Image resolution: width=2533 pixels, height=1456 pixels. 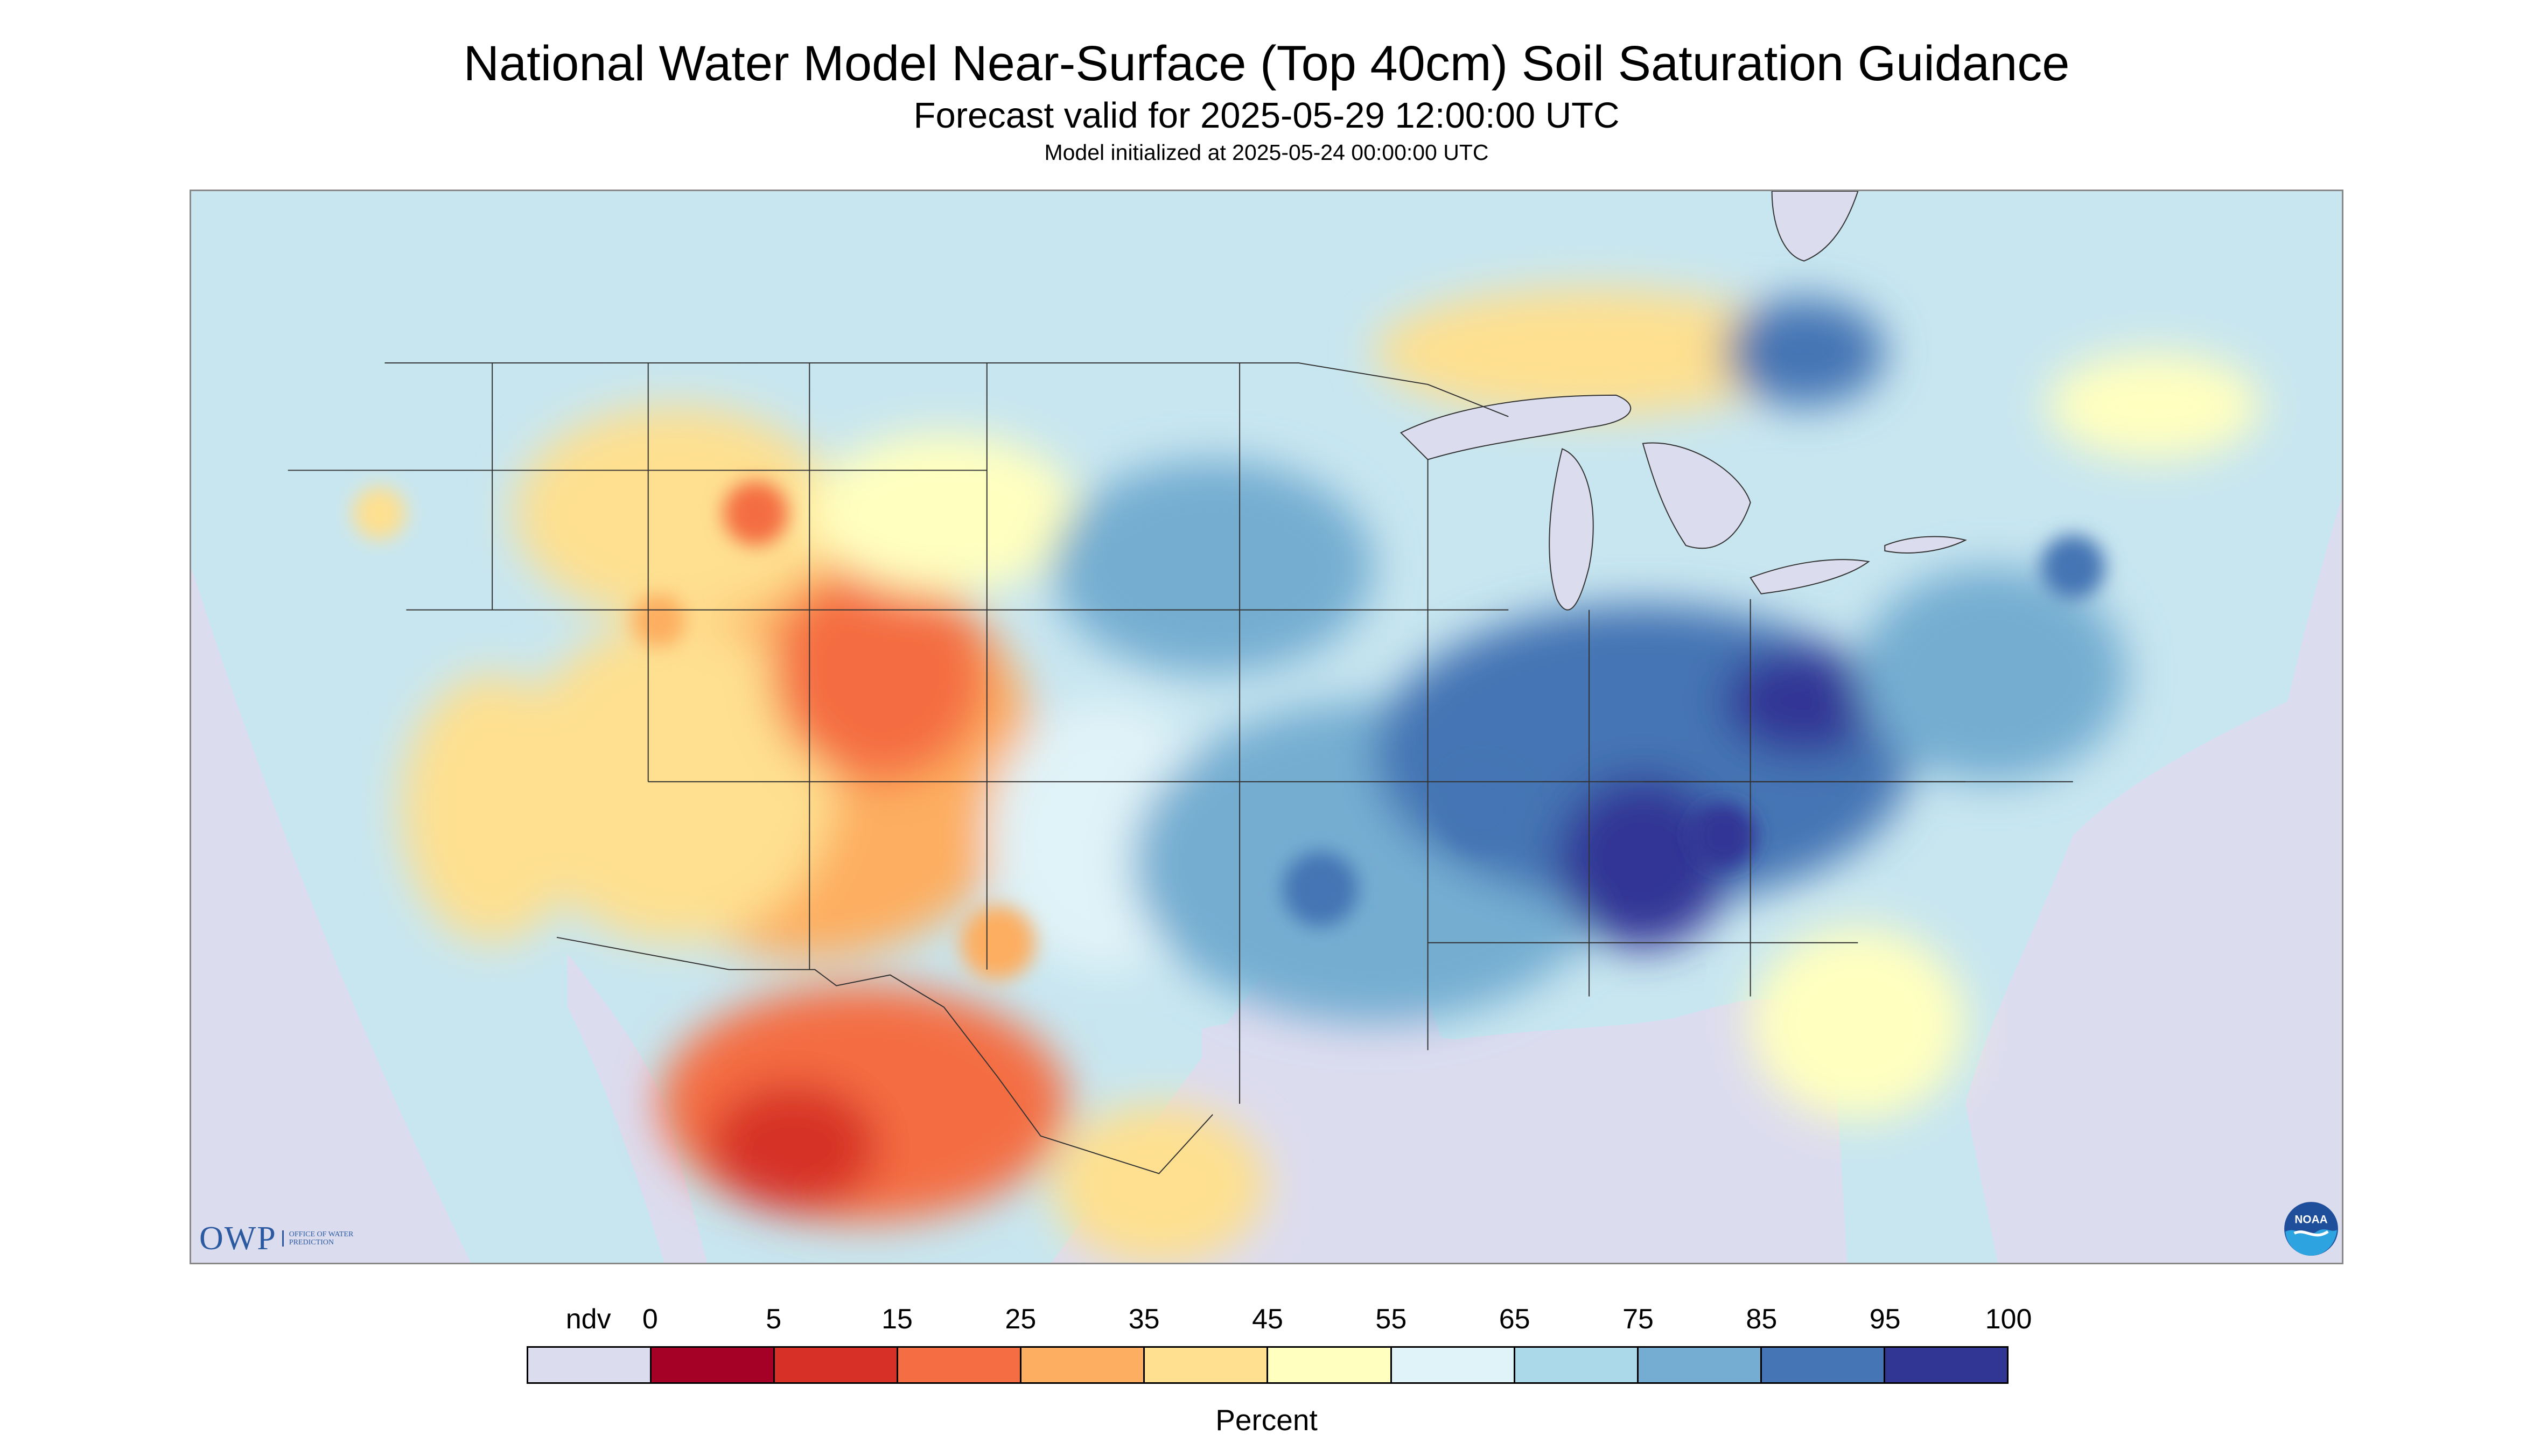 I want to click on lake-erie, so click(x=1810, y=576).